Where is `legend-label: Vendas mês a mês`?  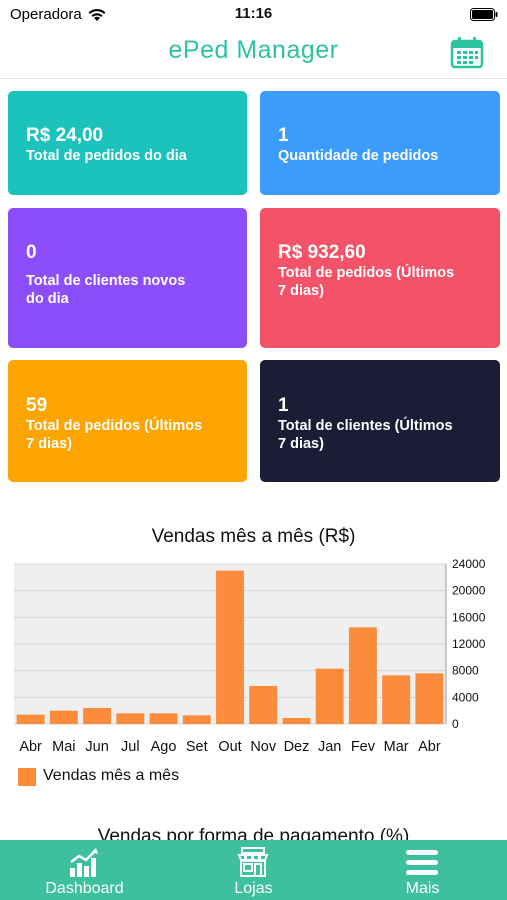
legend-label: Vendas mês a mês is located at coordinates (111, 775).